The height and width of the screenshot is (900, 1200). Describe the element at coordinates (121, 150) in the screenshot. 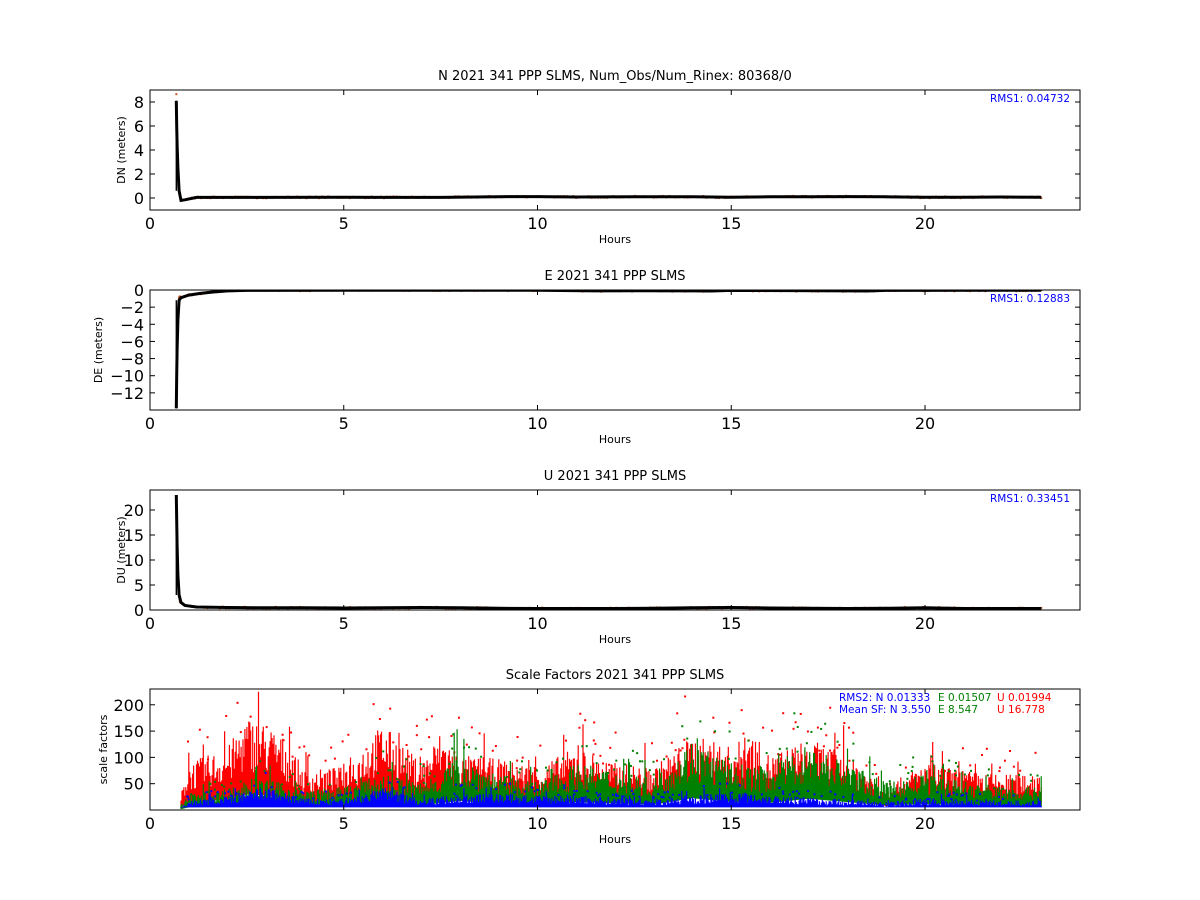

I see `y-axis-label: DN (meters)` at that location.